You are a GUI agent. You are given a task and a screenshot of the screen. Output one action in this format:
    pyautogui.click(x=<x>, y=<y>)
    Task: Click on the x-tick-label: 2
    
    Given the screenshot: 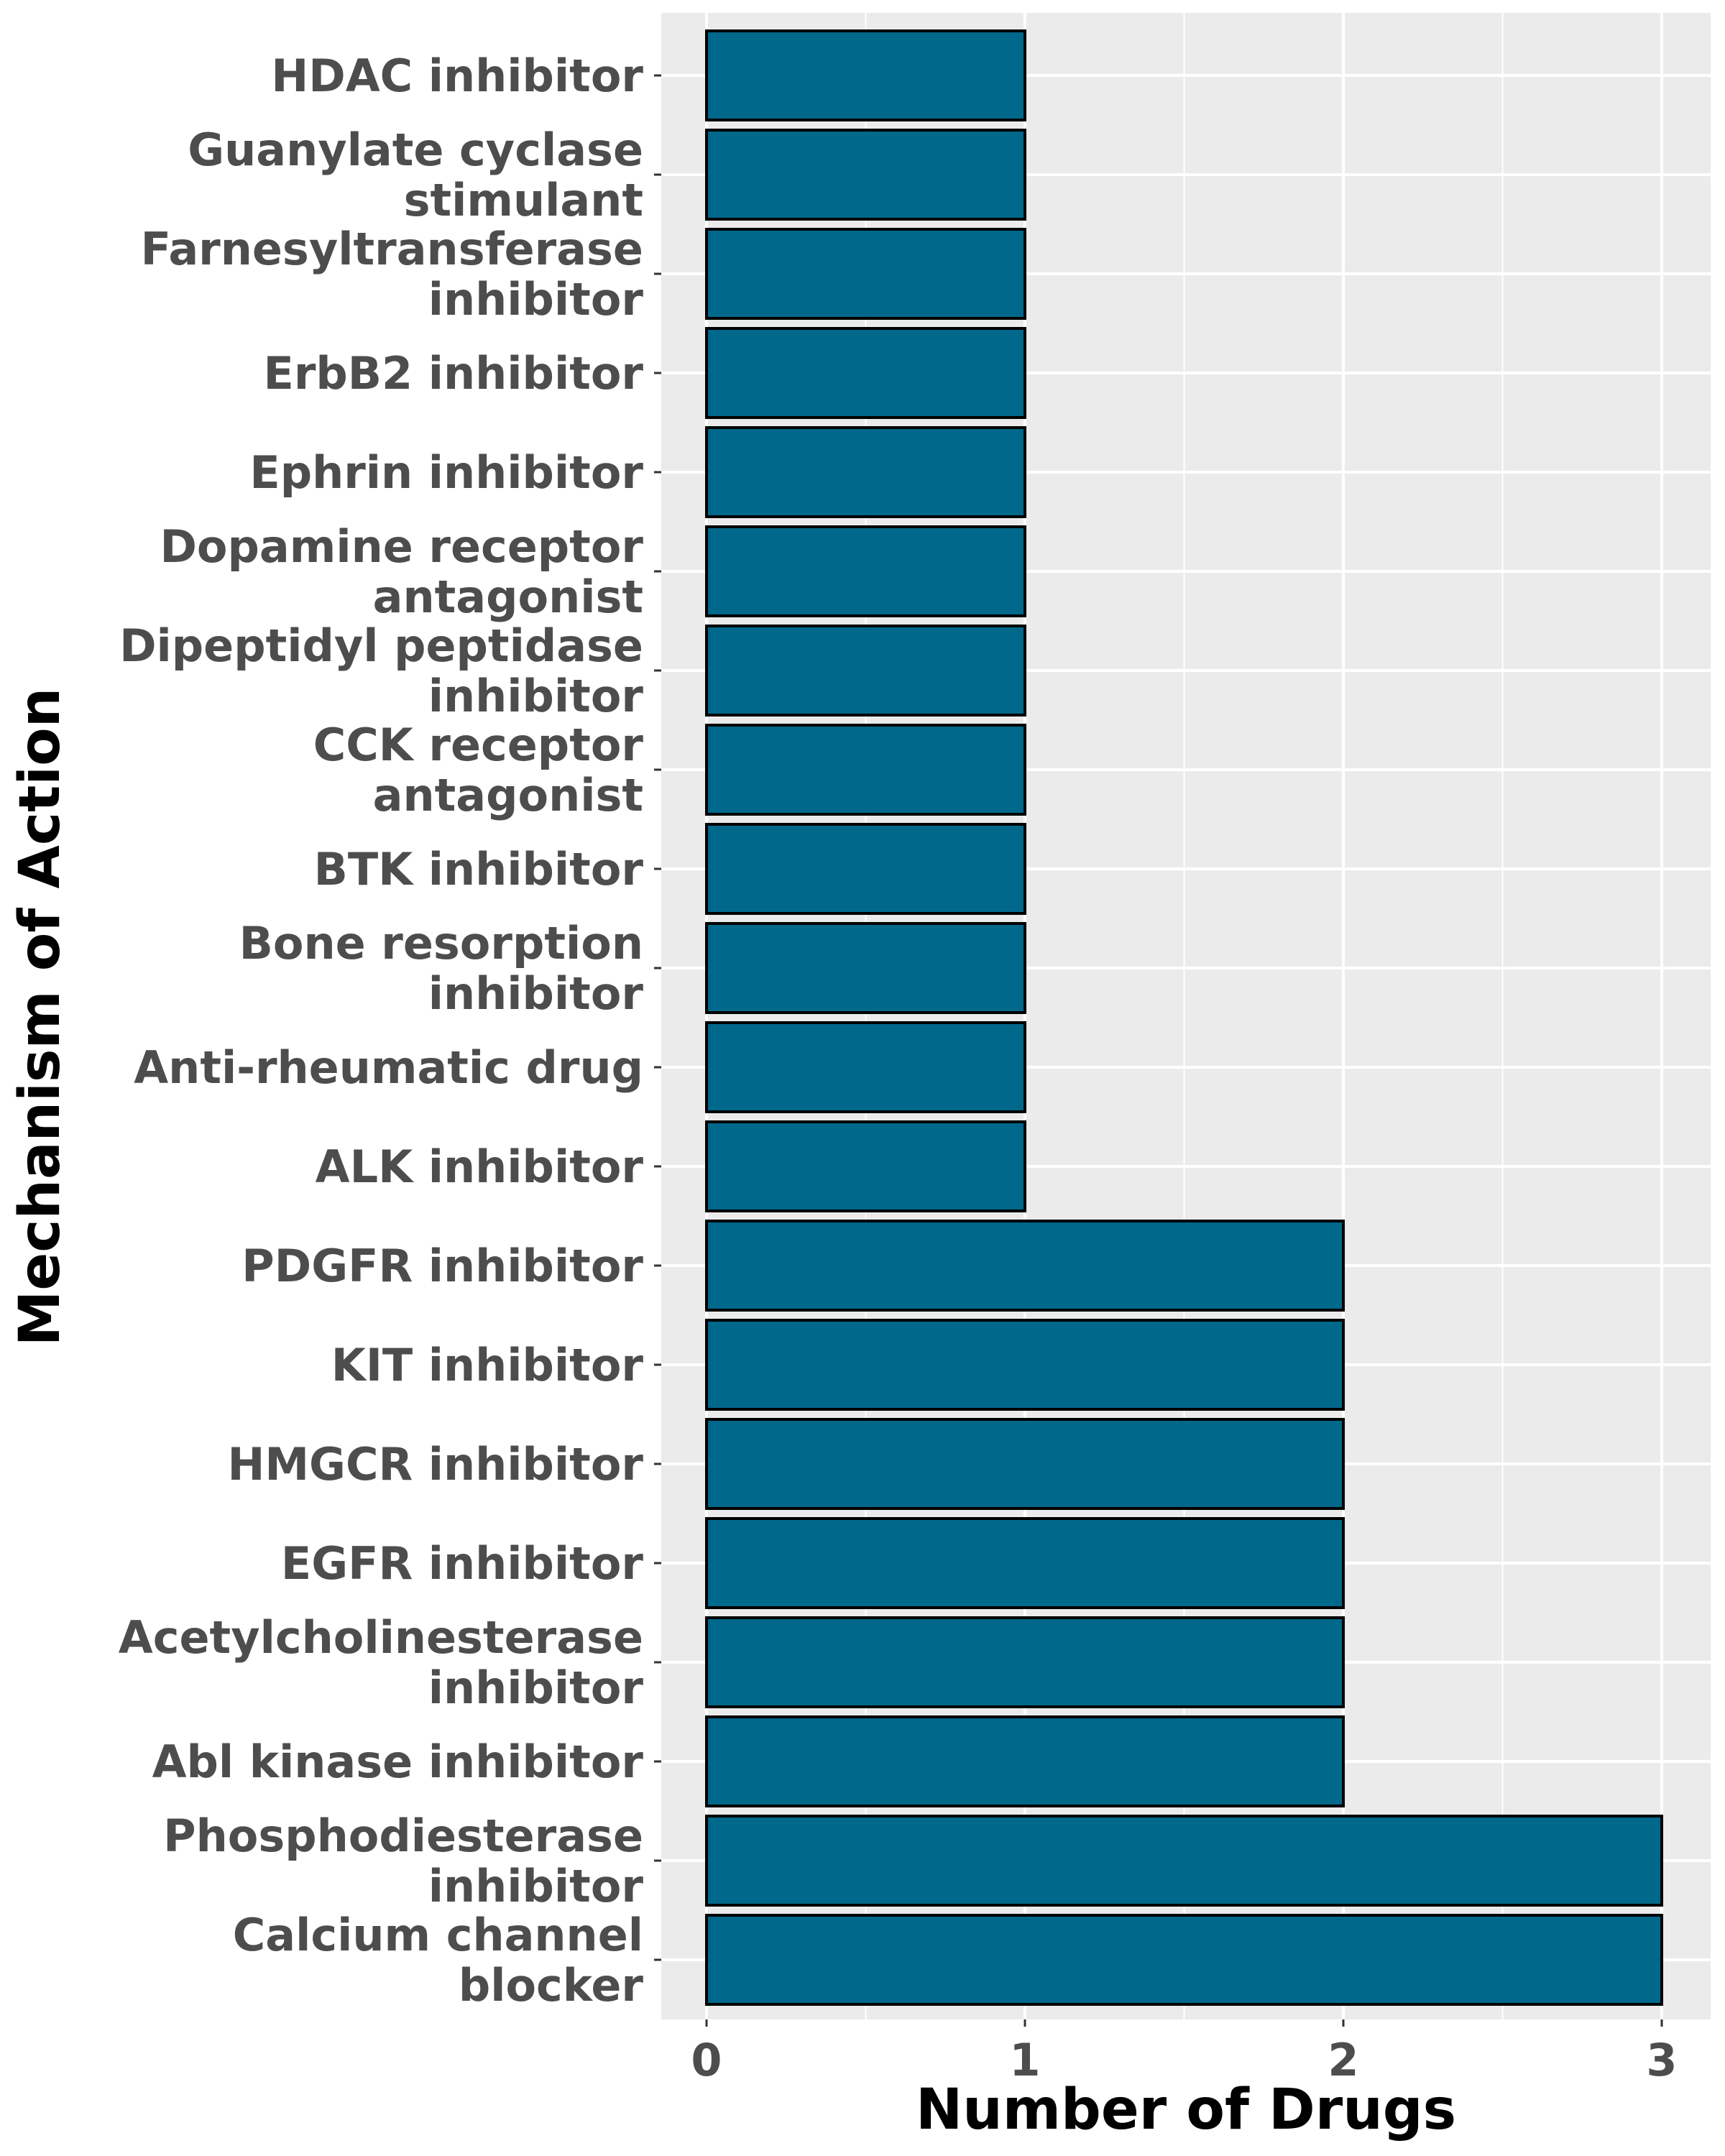 What is the action you would take?
    pyautogui.click(x=1343, y=2060)
    